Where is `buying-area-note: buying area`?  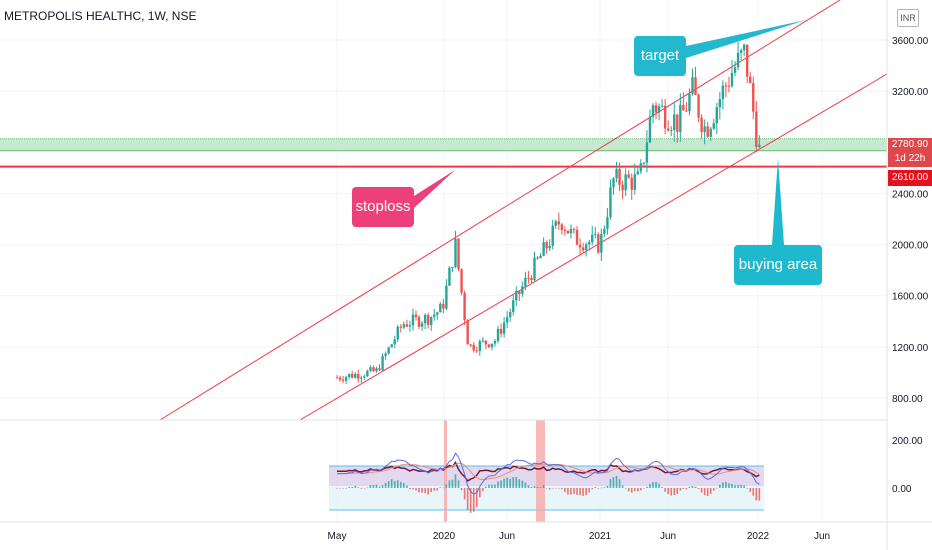 buying-area-note: buying area is located at coordinates (778, 265).